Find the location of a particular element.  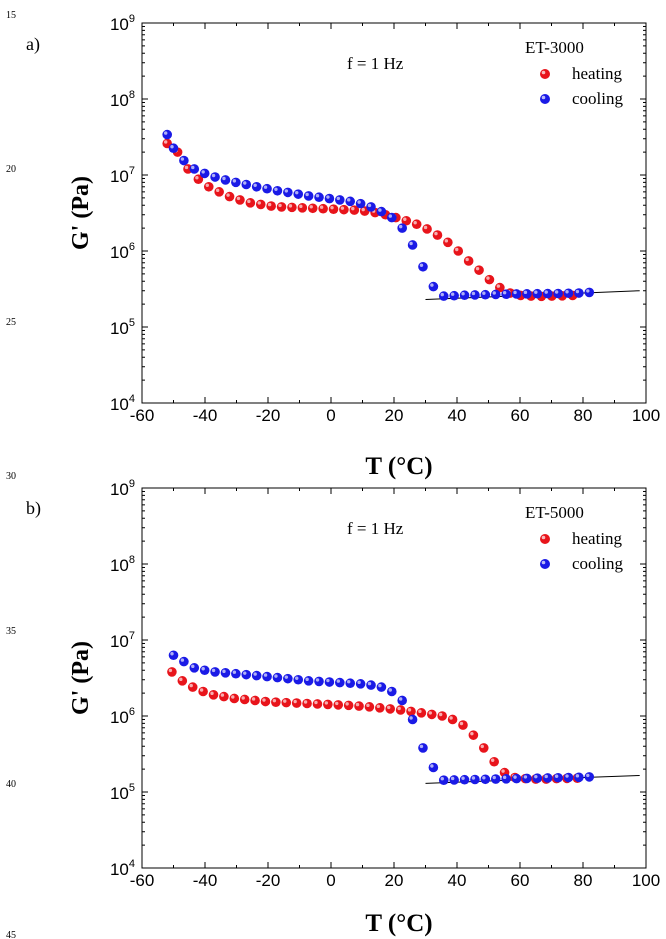

legend-marker-cooling is located at coordinates (545, 564).